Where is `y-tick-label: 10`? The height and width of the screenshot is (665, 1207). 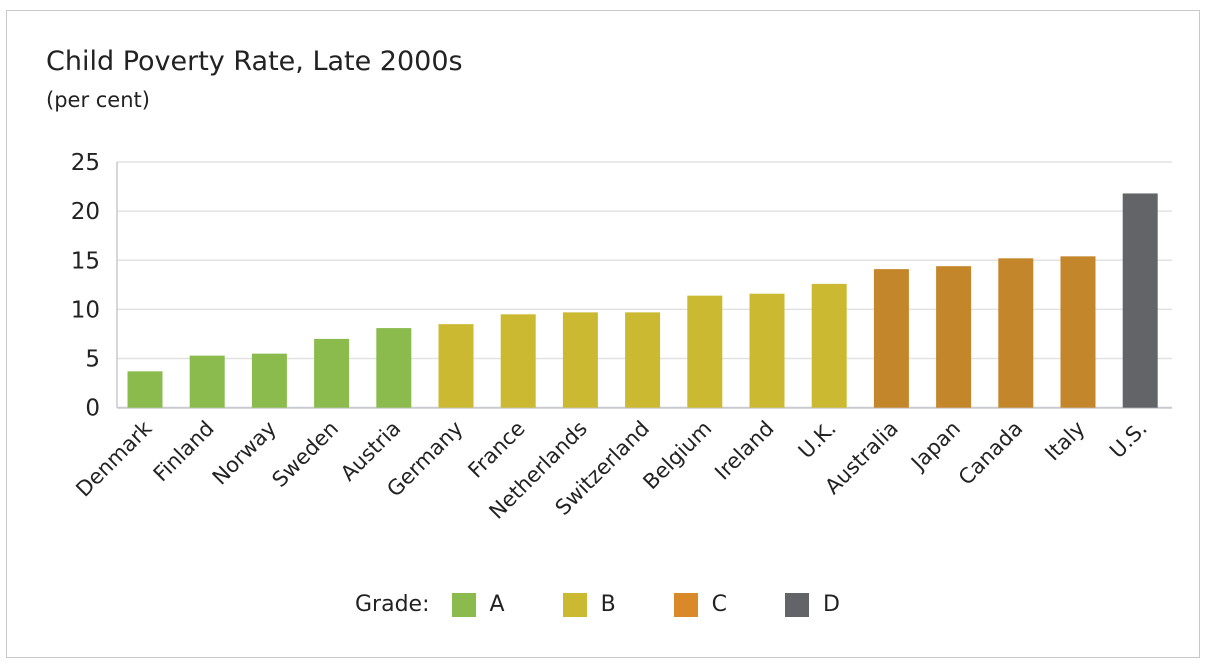
y-tick-label: 10 is located at coordinates (85, 310).